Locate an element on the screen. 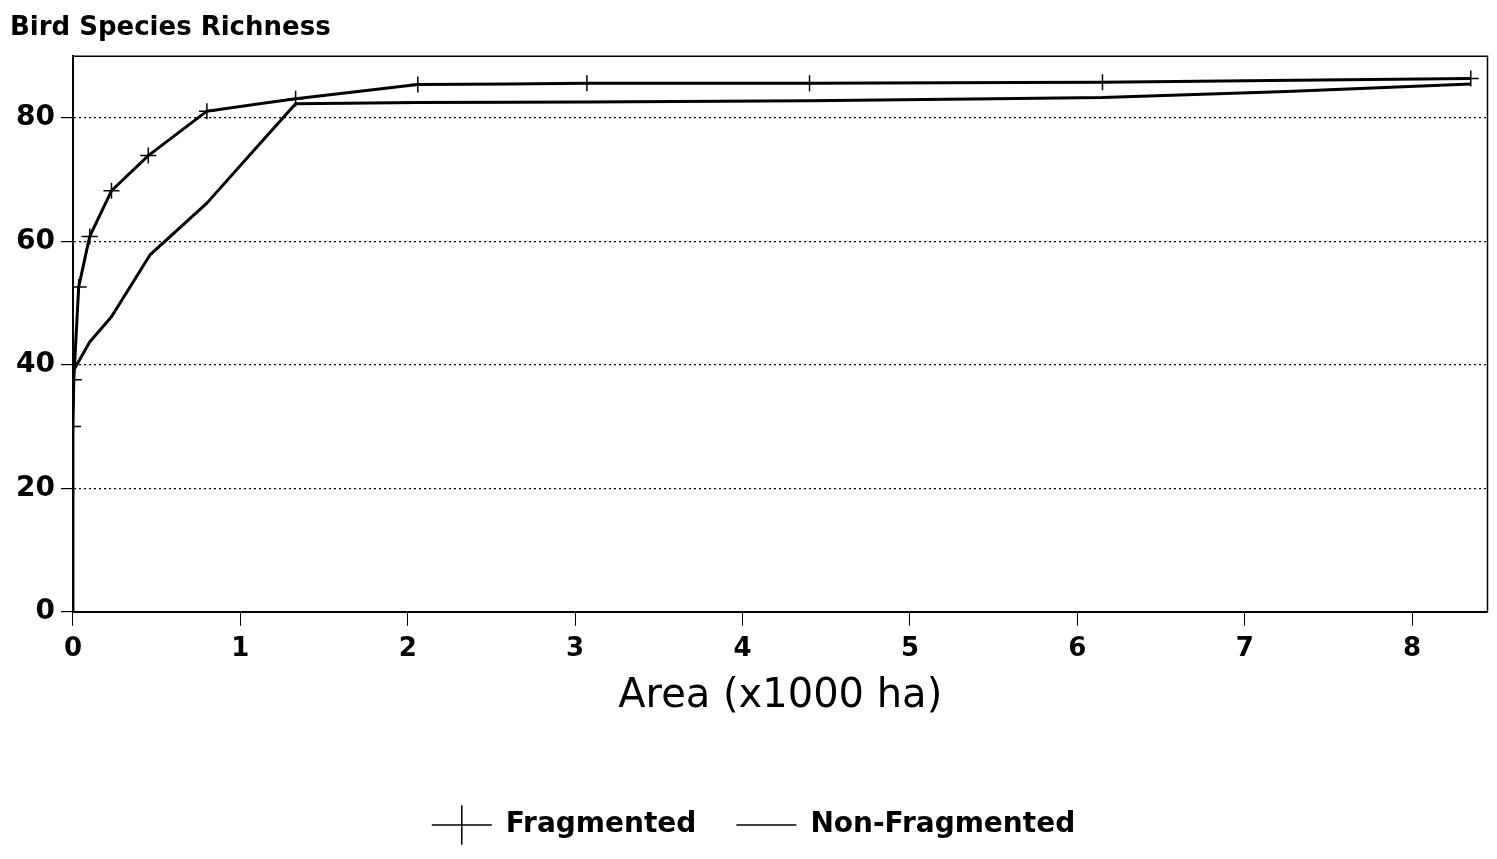 The height and width of the screenshot is (859, 1497). x-tick-label: 2 is located at coordinates (407, 647).